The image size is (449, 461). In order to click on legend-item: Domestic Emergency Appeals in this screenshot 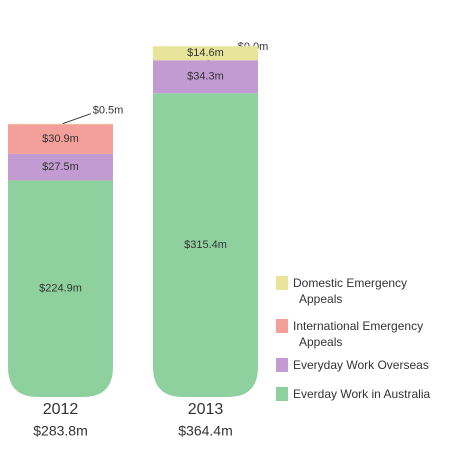, I will do `click(356, 291)`.